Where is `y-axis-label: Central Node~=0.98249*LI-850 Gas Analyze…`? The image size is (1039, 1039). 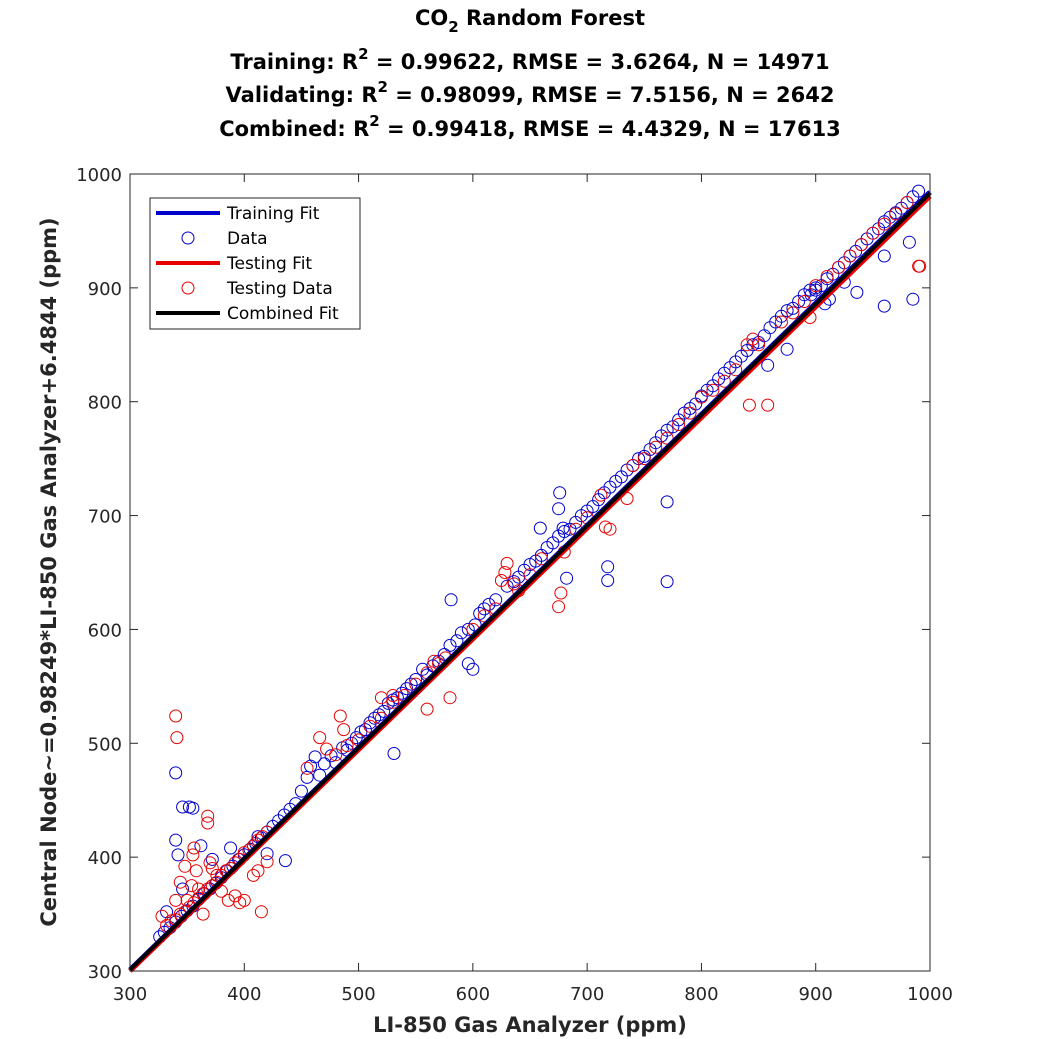 y-axis-label: Central Node~=0.98249*LI-850 Gas Analyze… is located at coordinates (49, 571).